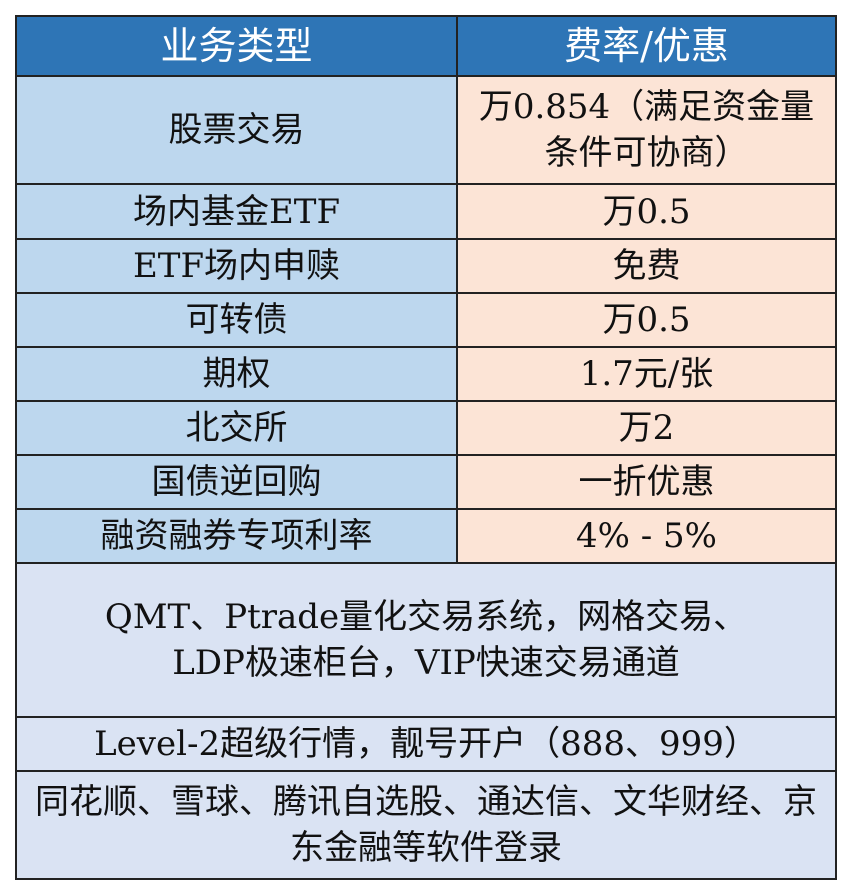  What do you see at coordinates (646, 428) in the screenshot?
I see `fee-cell: 万2` at bounding box center [646, 428].